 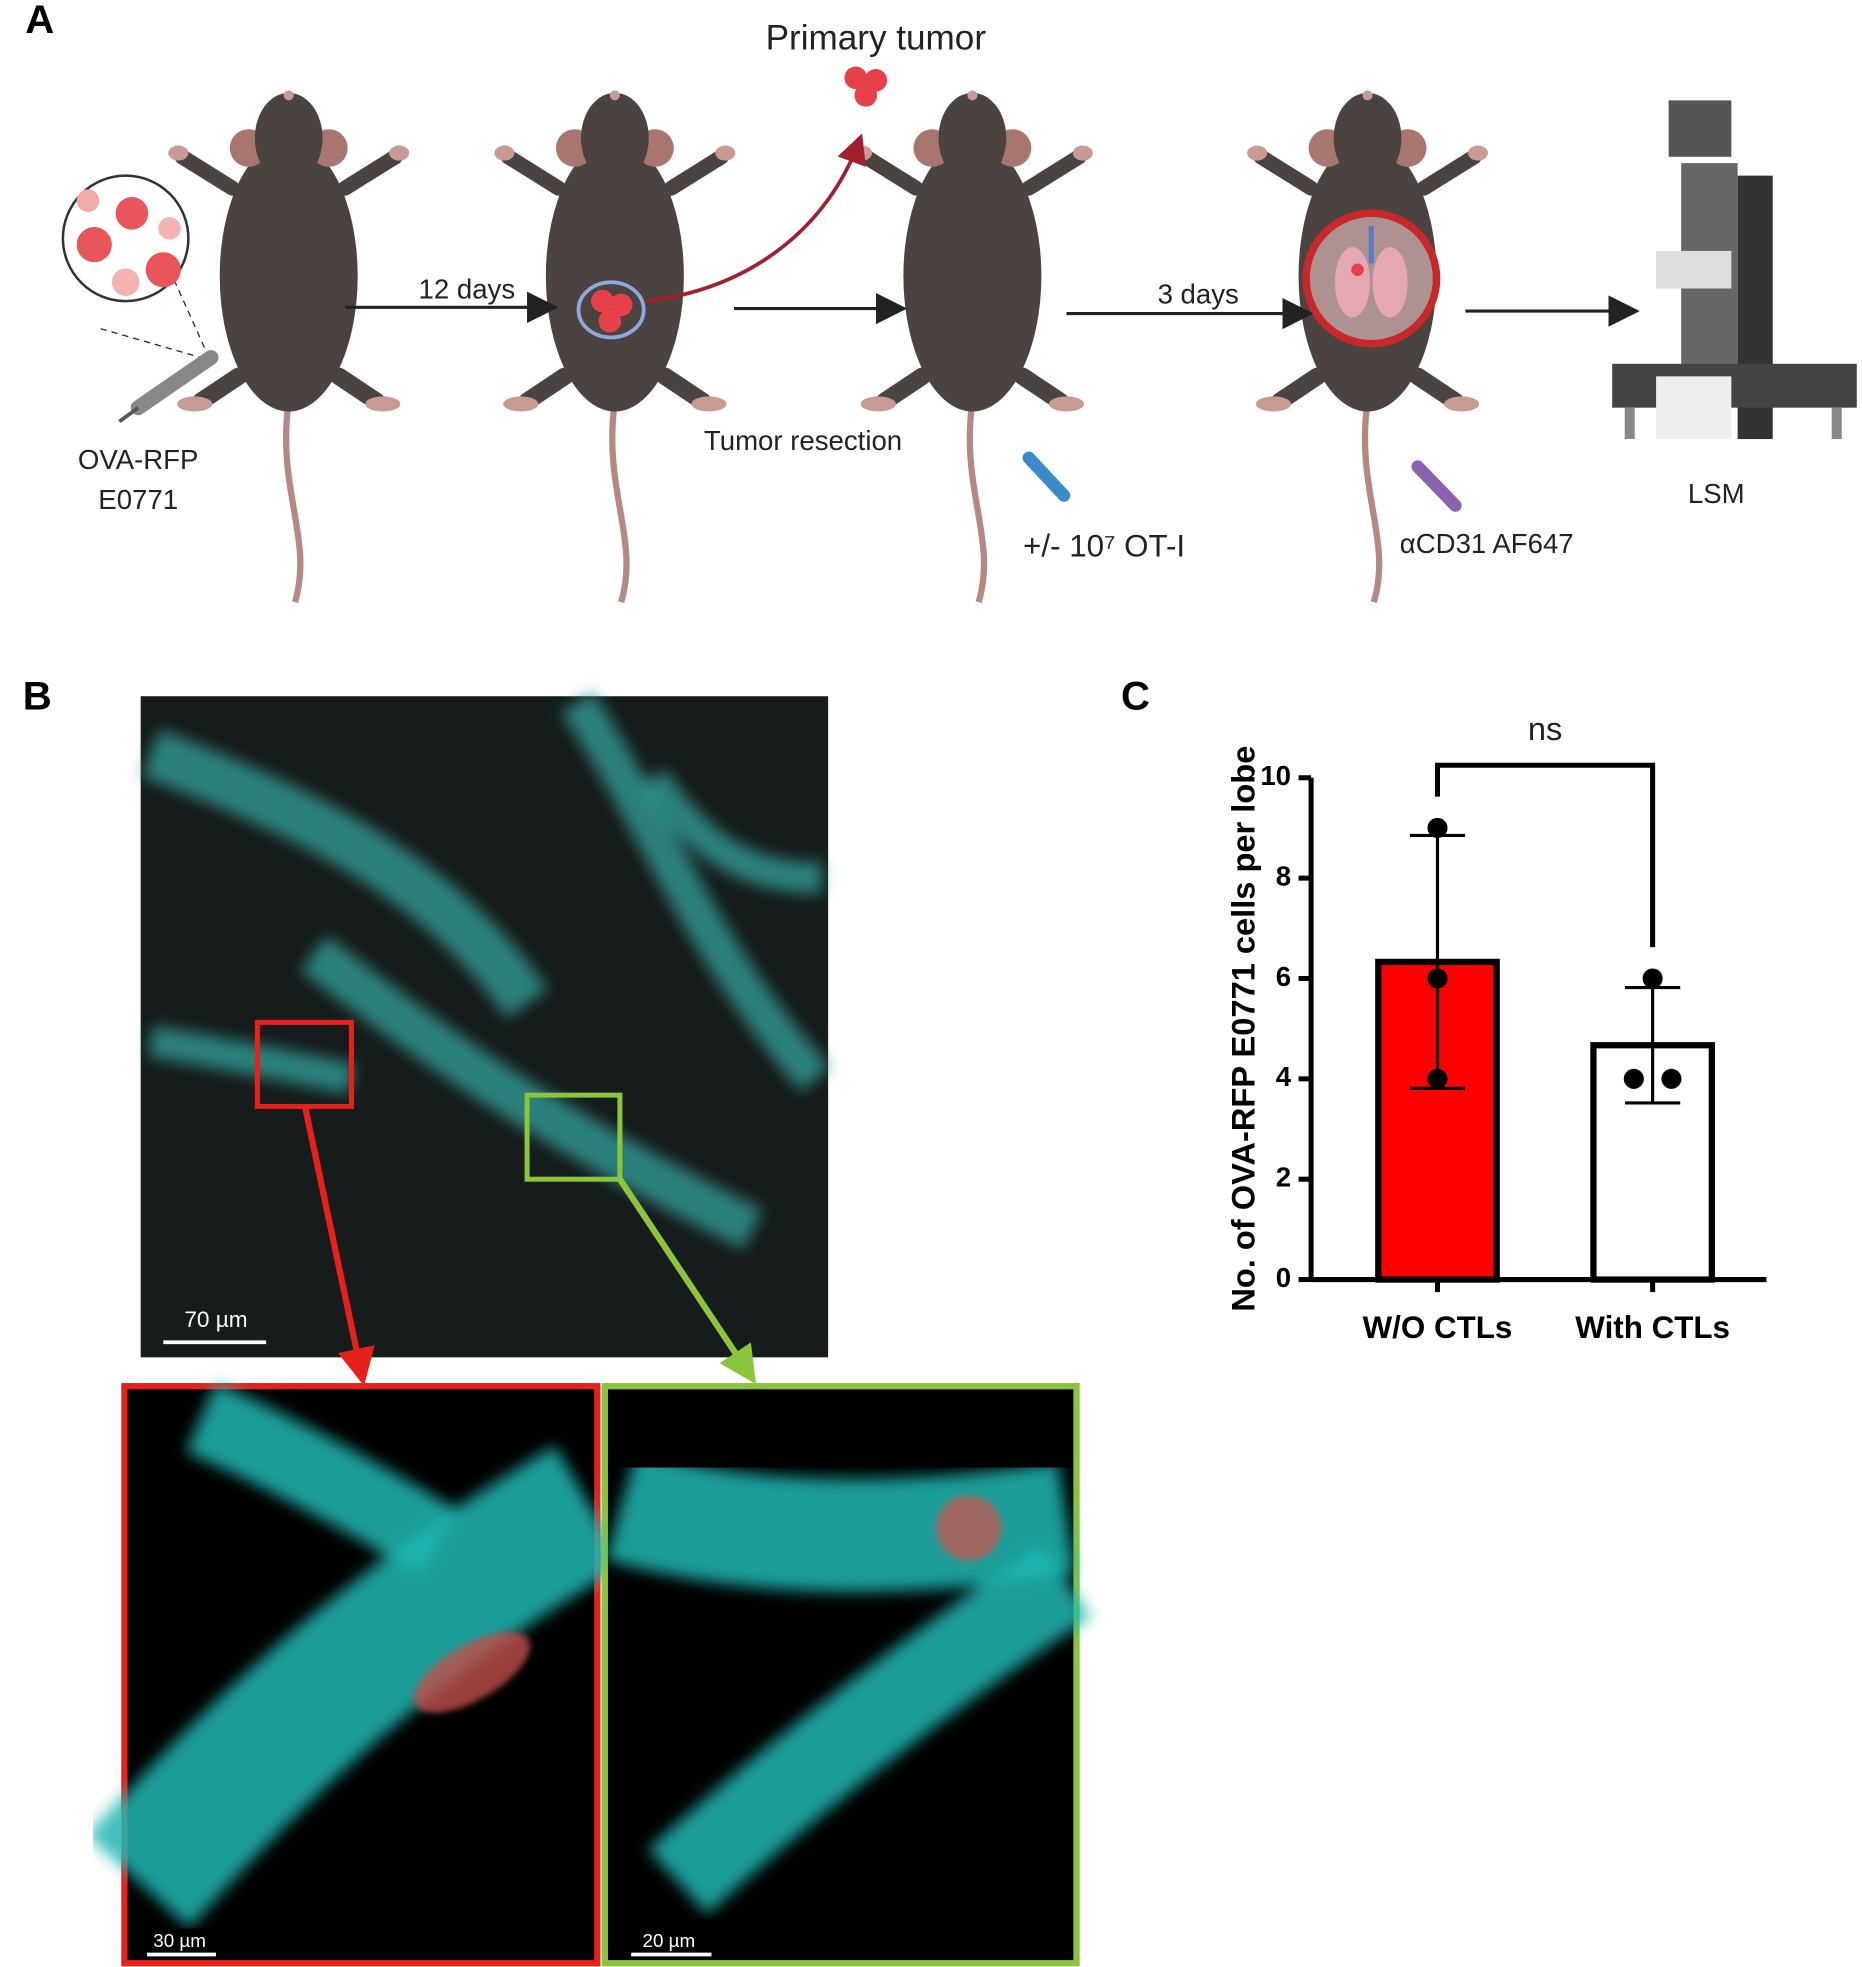 What do you see at coordinates (467, 288) in the screenshot?
I see `label: 12 days` at bounding box center [467, 288].